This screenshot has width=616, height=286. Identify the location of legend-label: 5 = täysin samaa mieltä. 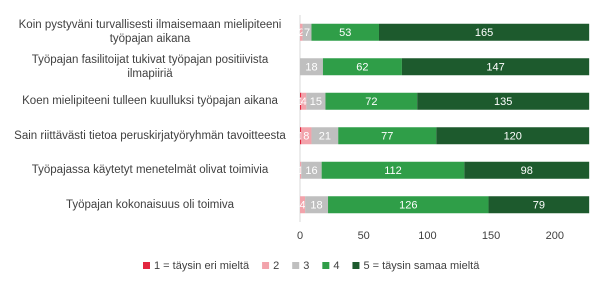
(421, 266).